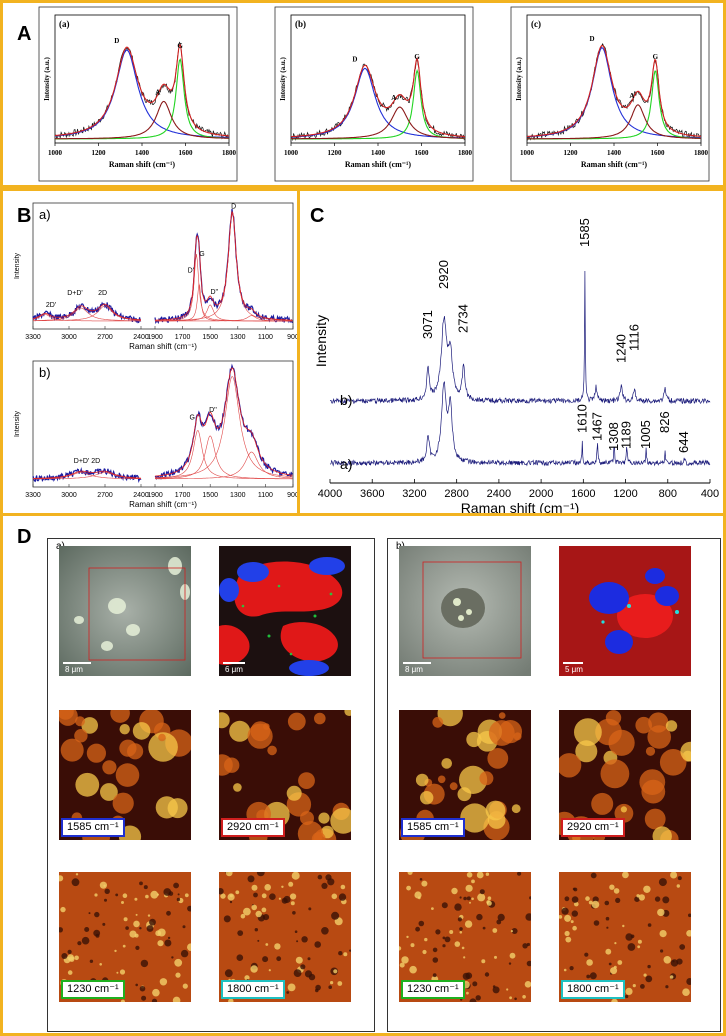 Image resolution: width=726 pixels, height=1036 pixels. What do you see at coordinates (105, 495) in the screenshot?
I see `x-tick-label: 2700` at bounding box center [105, 495].